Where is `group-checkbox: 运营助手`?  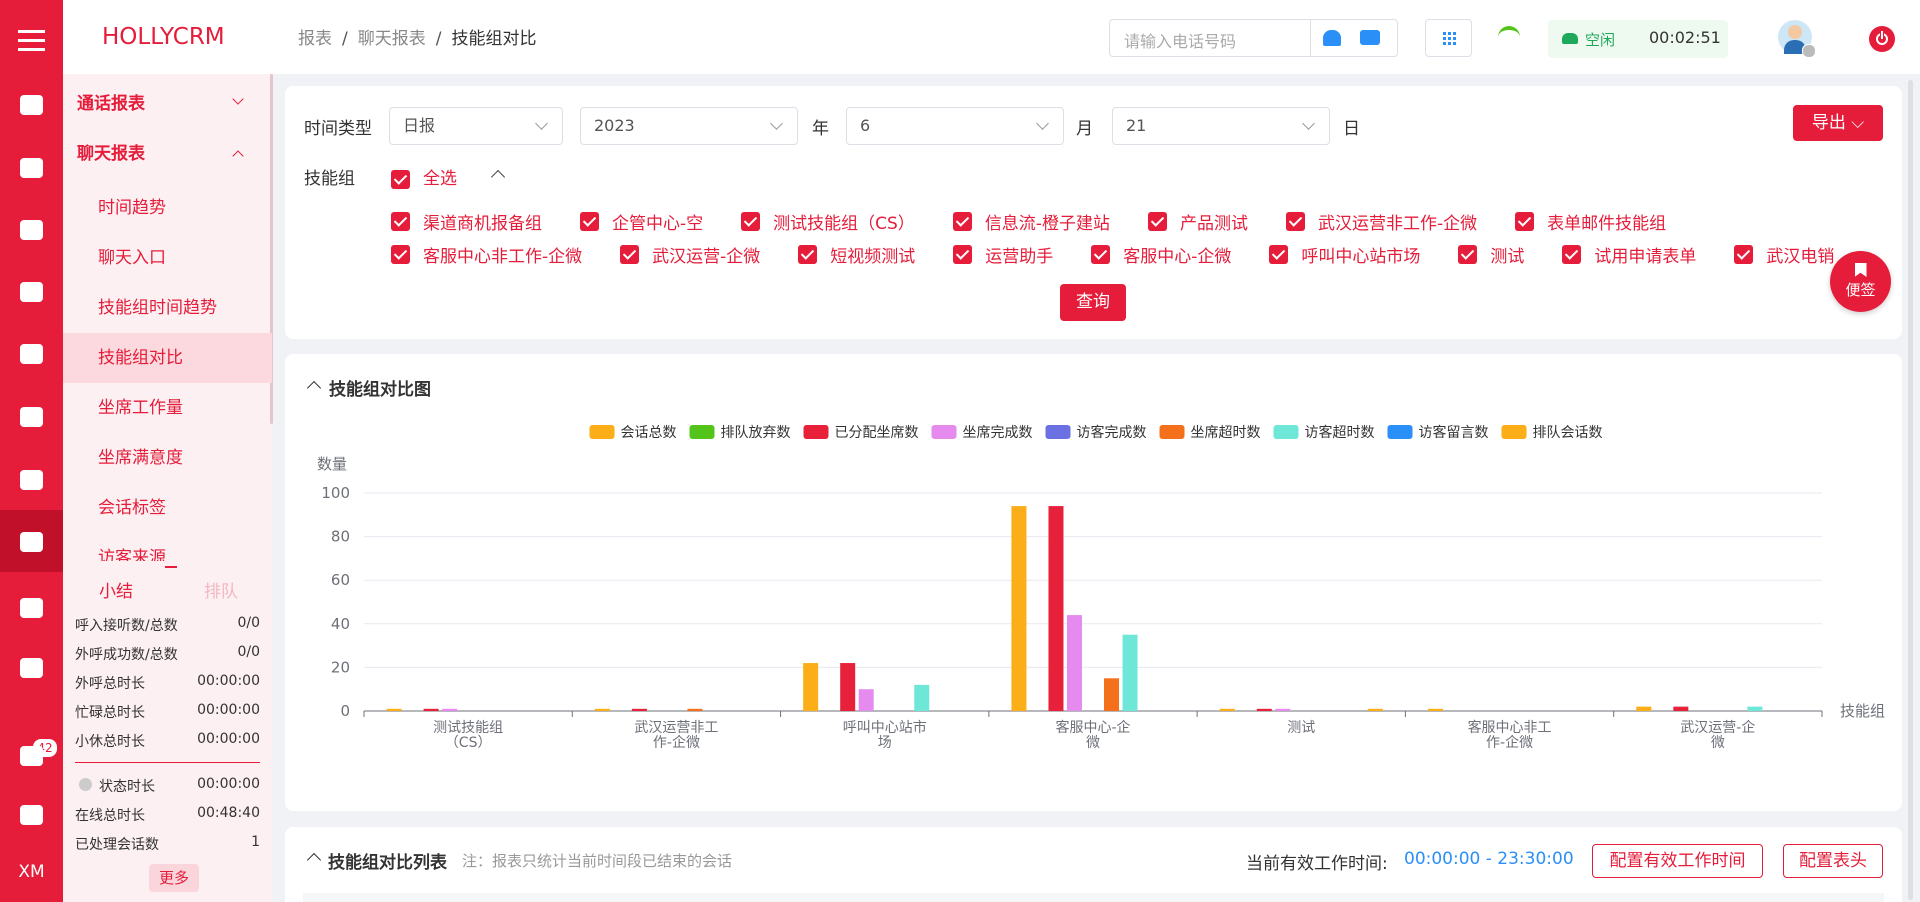
group-checkbox: 运营助手 is located at coordinates (1003, 254).